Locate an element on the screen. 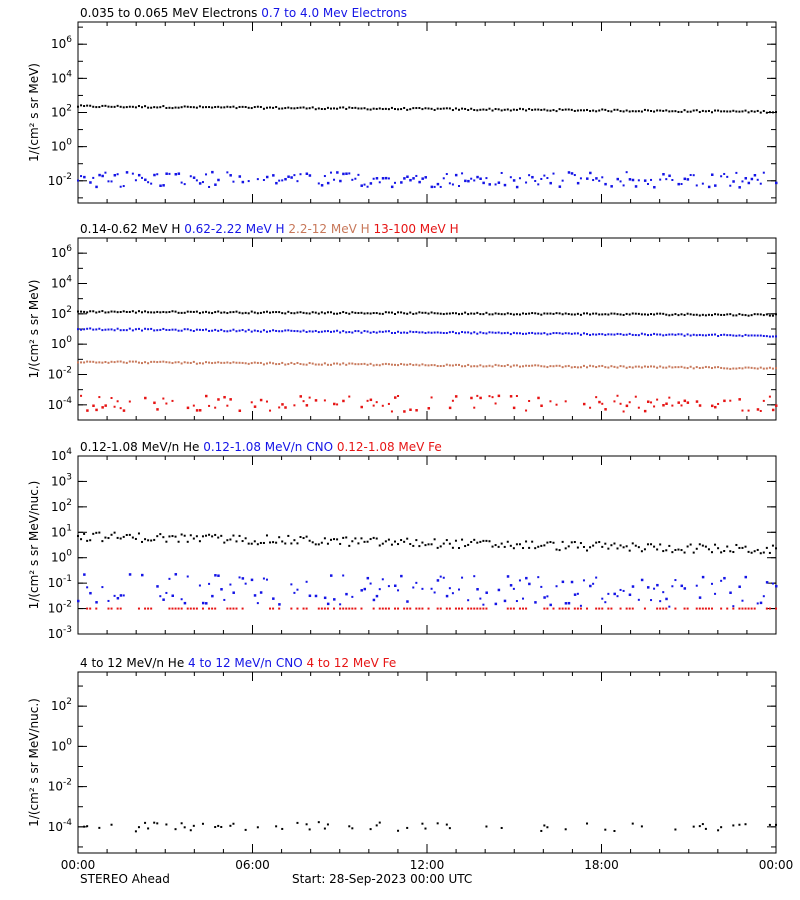 Image resolution: width=800 pixels, height=900 pixels. series-13-100-mev-h is located at coordinates (429, 403).